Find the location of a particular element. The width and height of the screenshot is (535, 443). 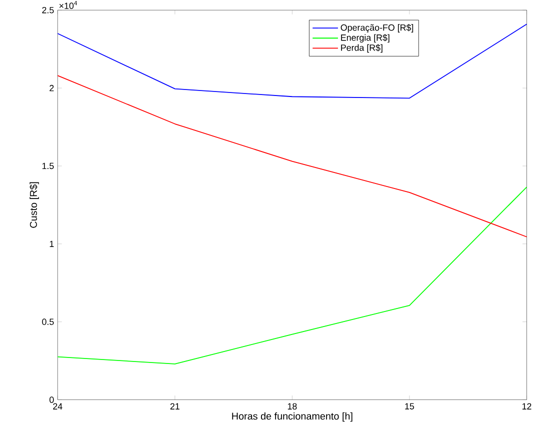

text: ×10$^{4}$ is located at coordinates (68, 4).